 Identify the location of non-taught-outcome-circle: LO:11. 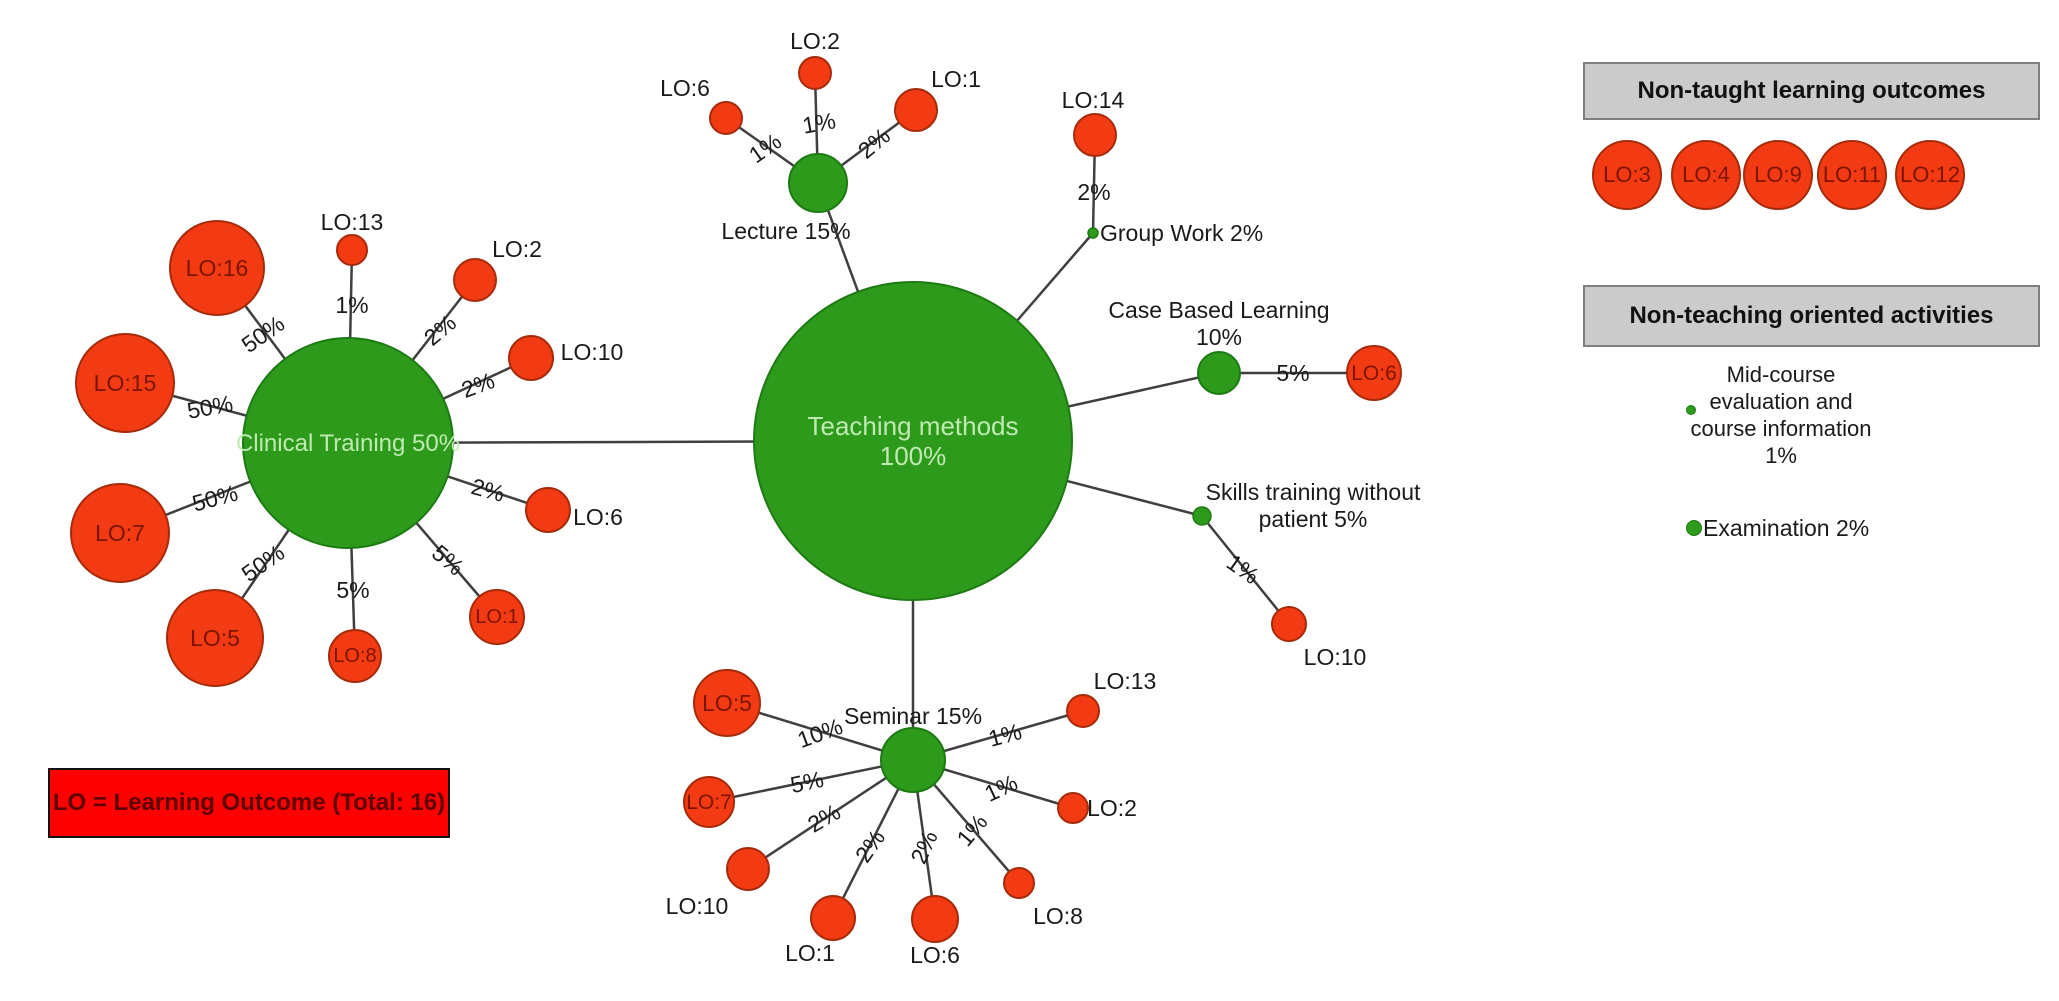
(1852, 175).